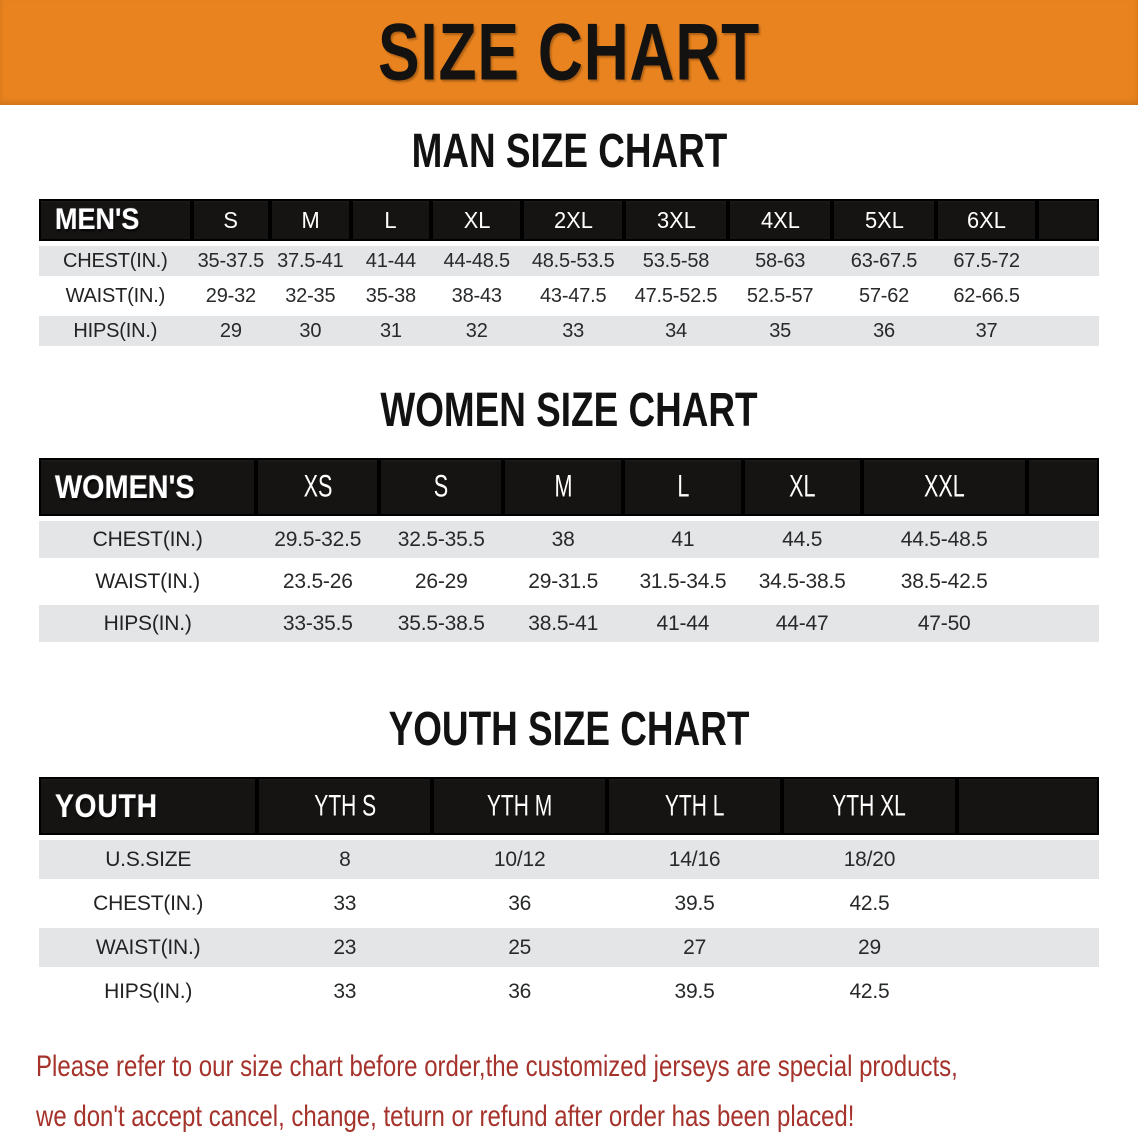  What do you see at coordinates (230, 330) in the screenshot?
I see `table-cell: 29` at bounding box center [230, 330].